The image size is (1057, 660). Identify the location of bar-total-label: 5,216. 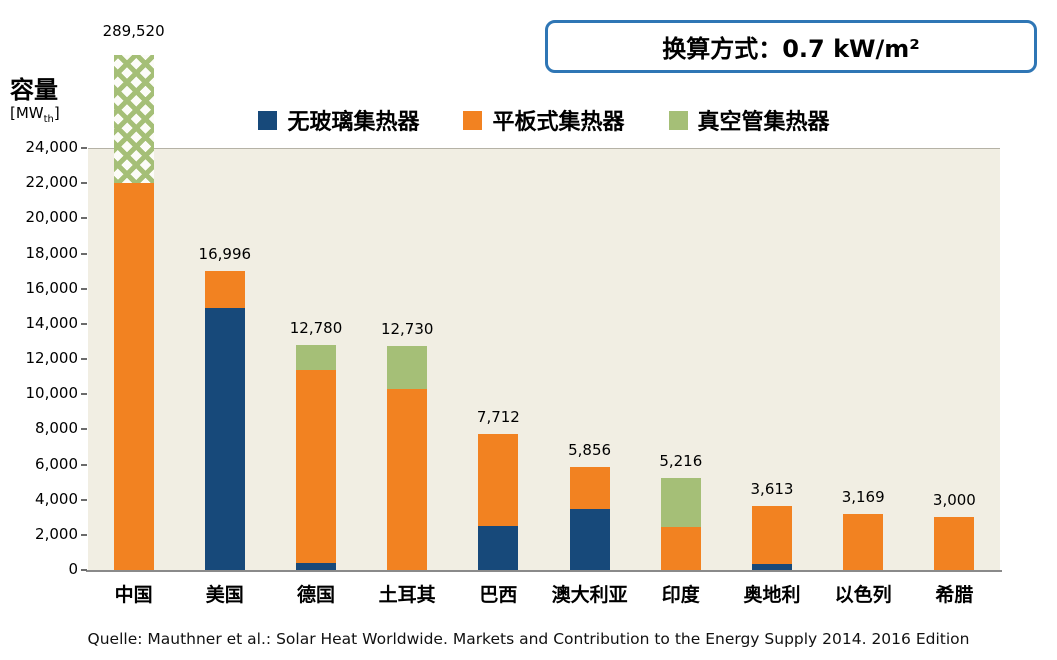
(681, 461).